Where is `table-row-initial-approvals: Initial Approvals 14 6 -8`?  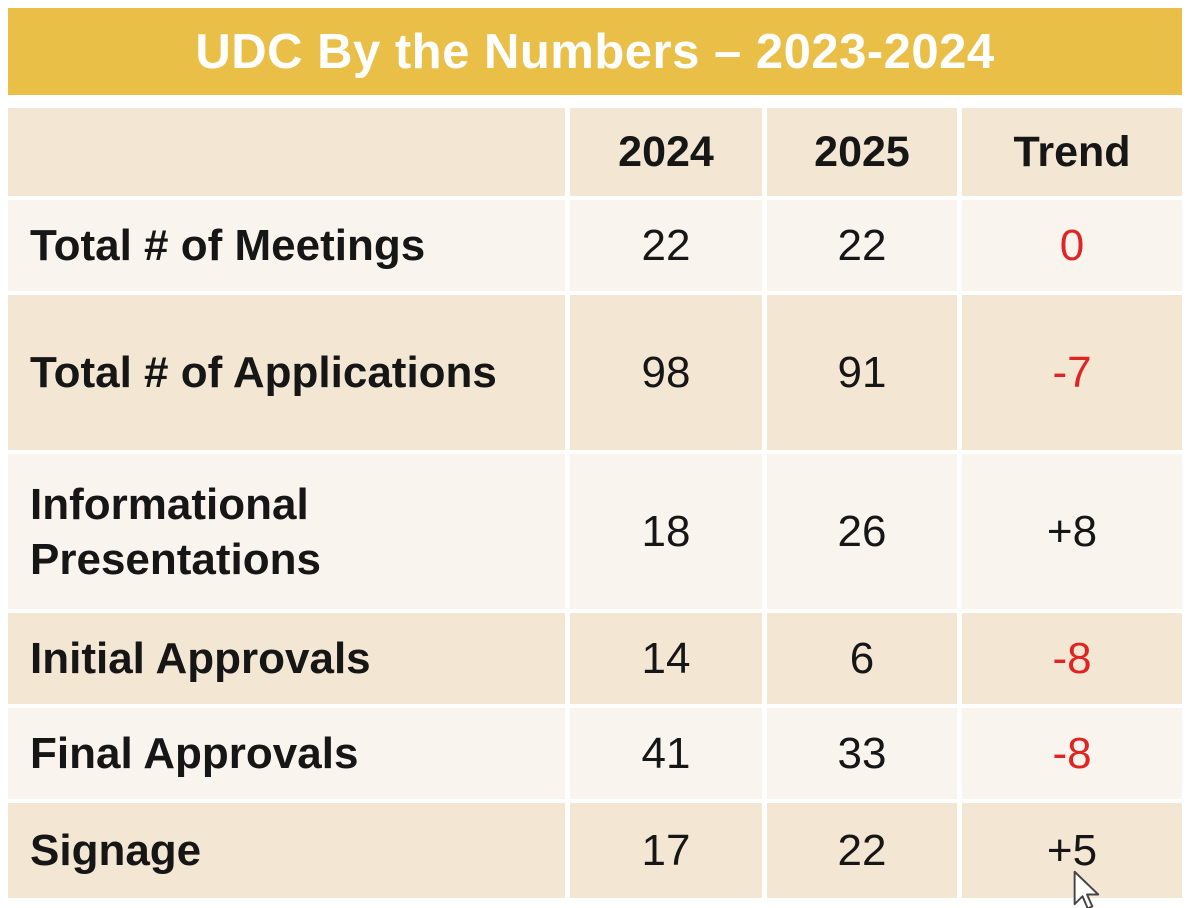 table-row-initial-approvals: Initial Approvals 14 6 -8 is located at coordinates (595, 658).